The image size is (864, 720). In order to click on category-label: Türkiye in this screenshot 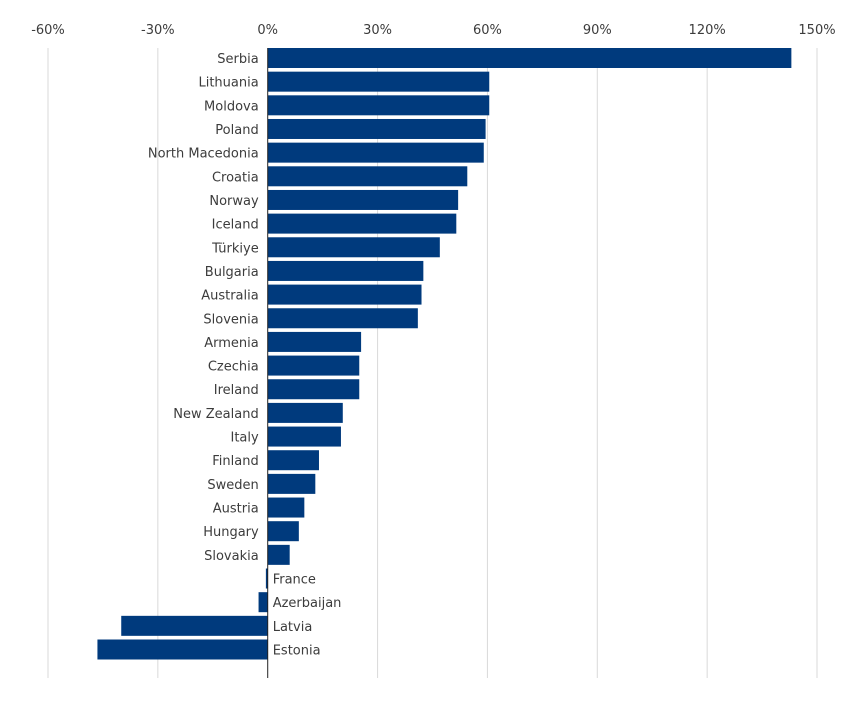, I will do `click(235, 248)`.